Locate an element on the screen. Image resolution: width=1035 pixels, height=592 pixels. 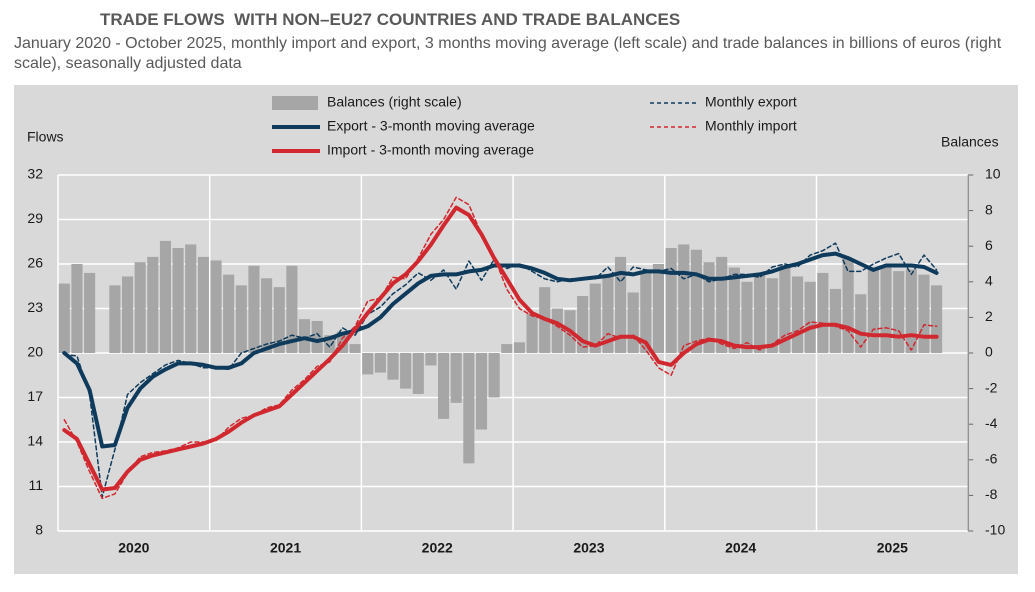
y2-tick-label: -4 is located at coordinates (991, 423).